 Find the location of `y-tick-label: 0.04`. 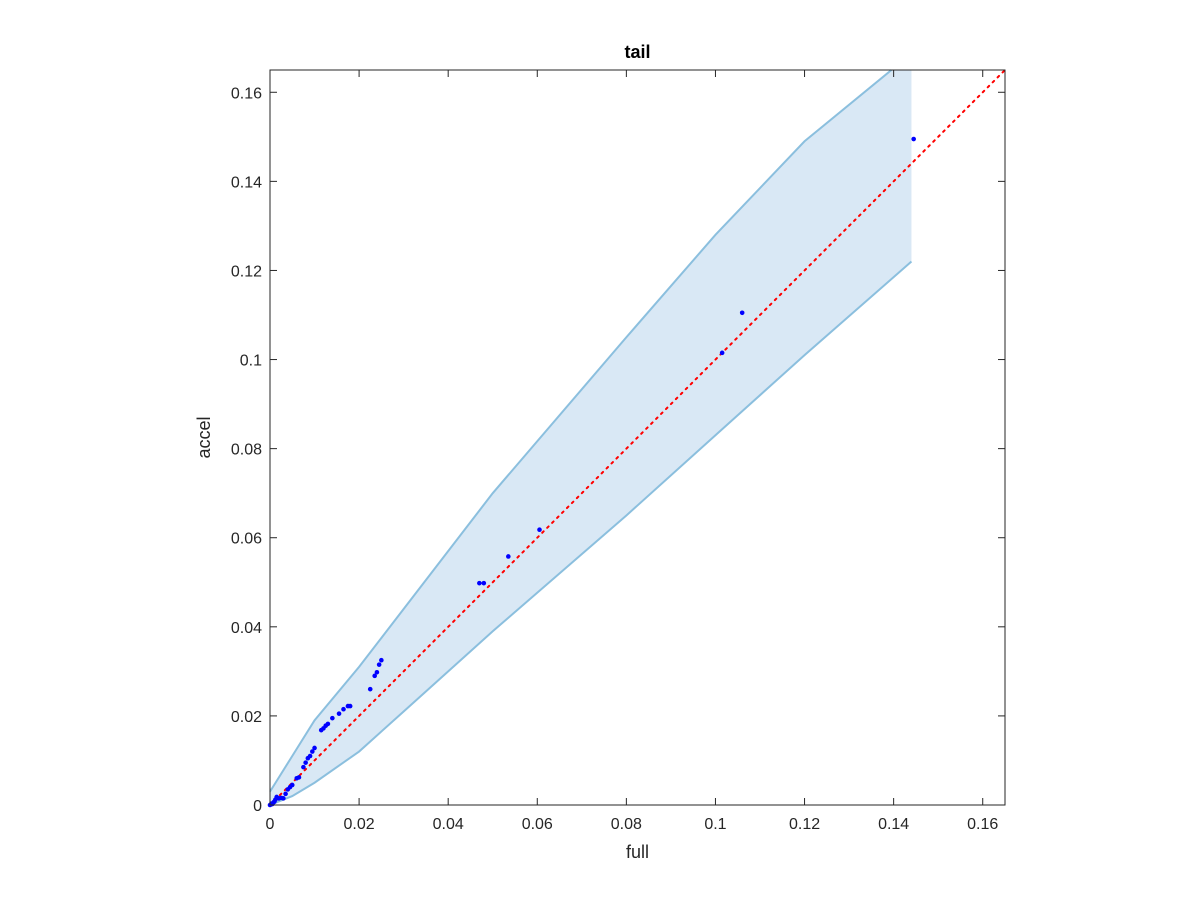

y-tick-label: 0.04 is located at coordinates (246, 628).